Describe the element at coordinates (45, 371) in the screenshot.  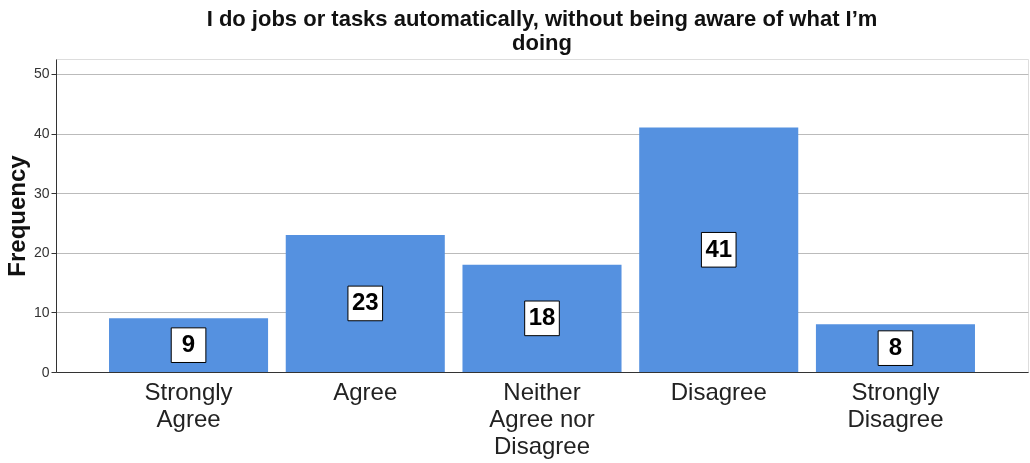
I see `y-tick-label: 0` at that location.